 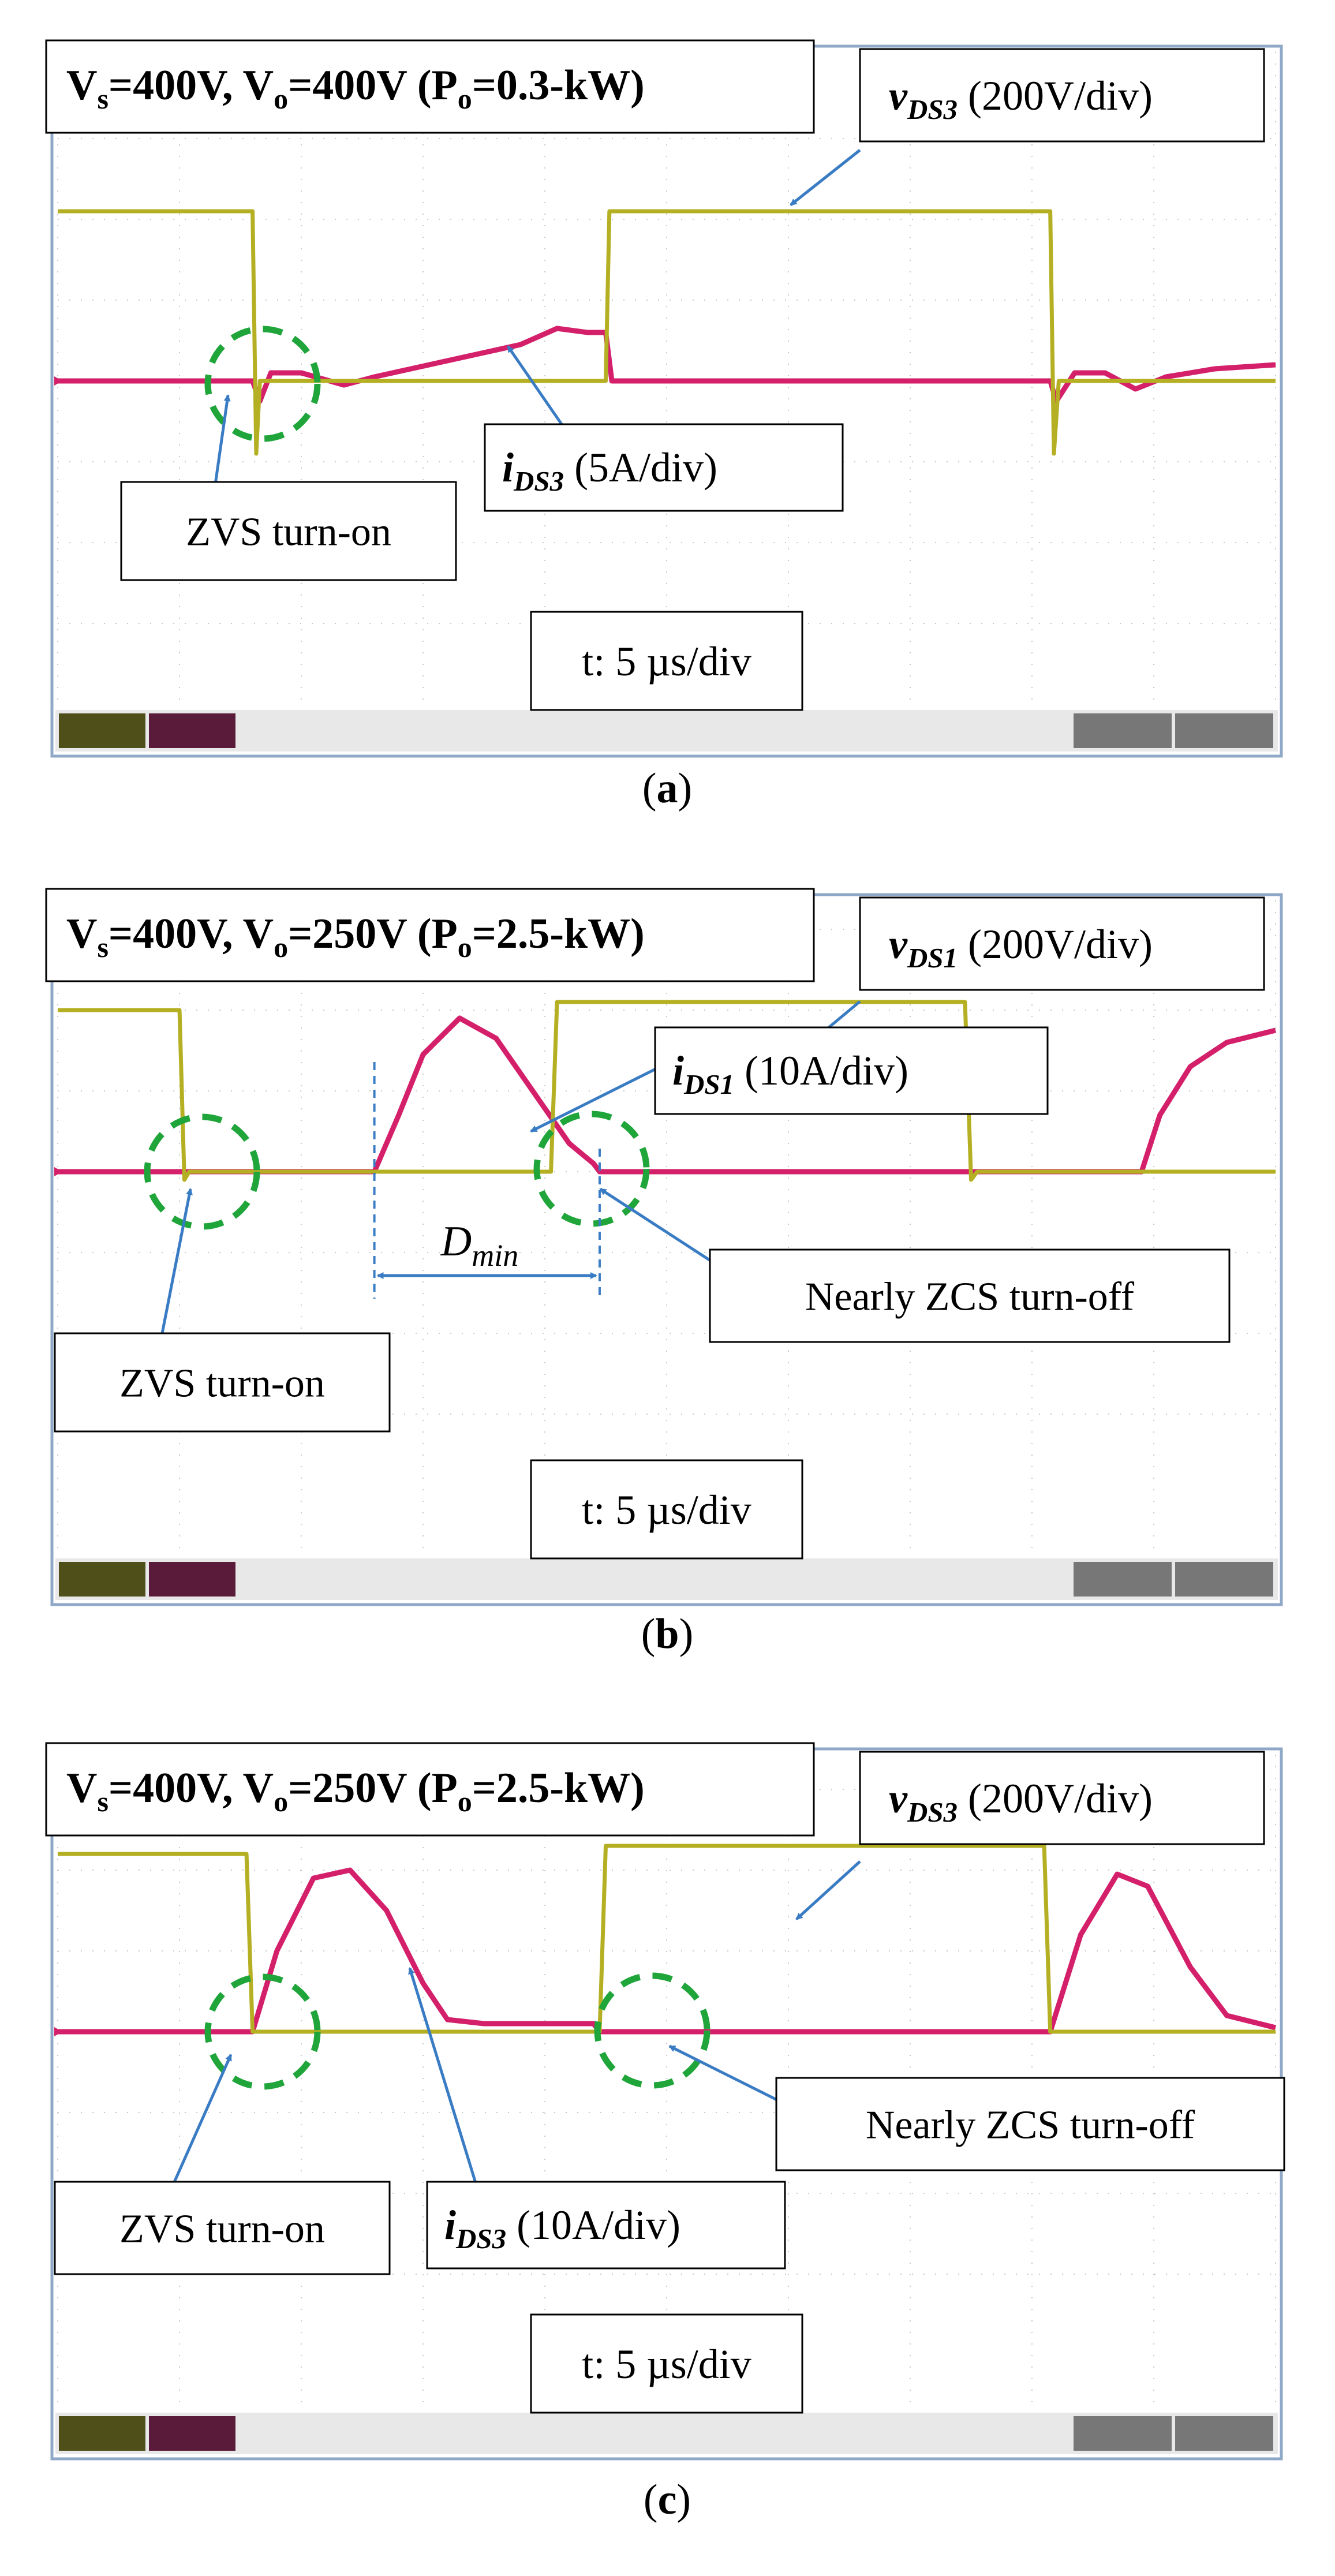 I want to click on current-label: iDS3 (10A/div), so click(x=562, y=2228).